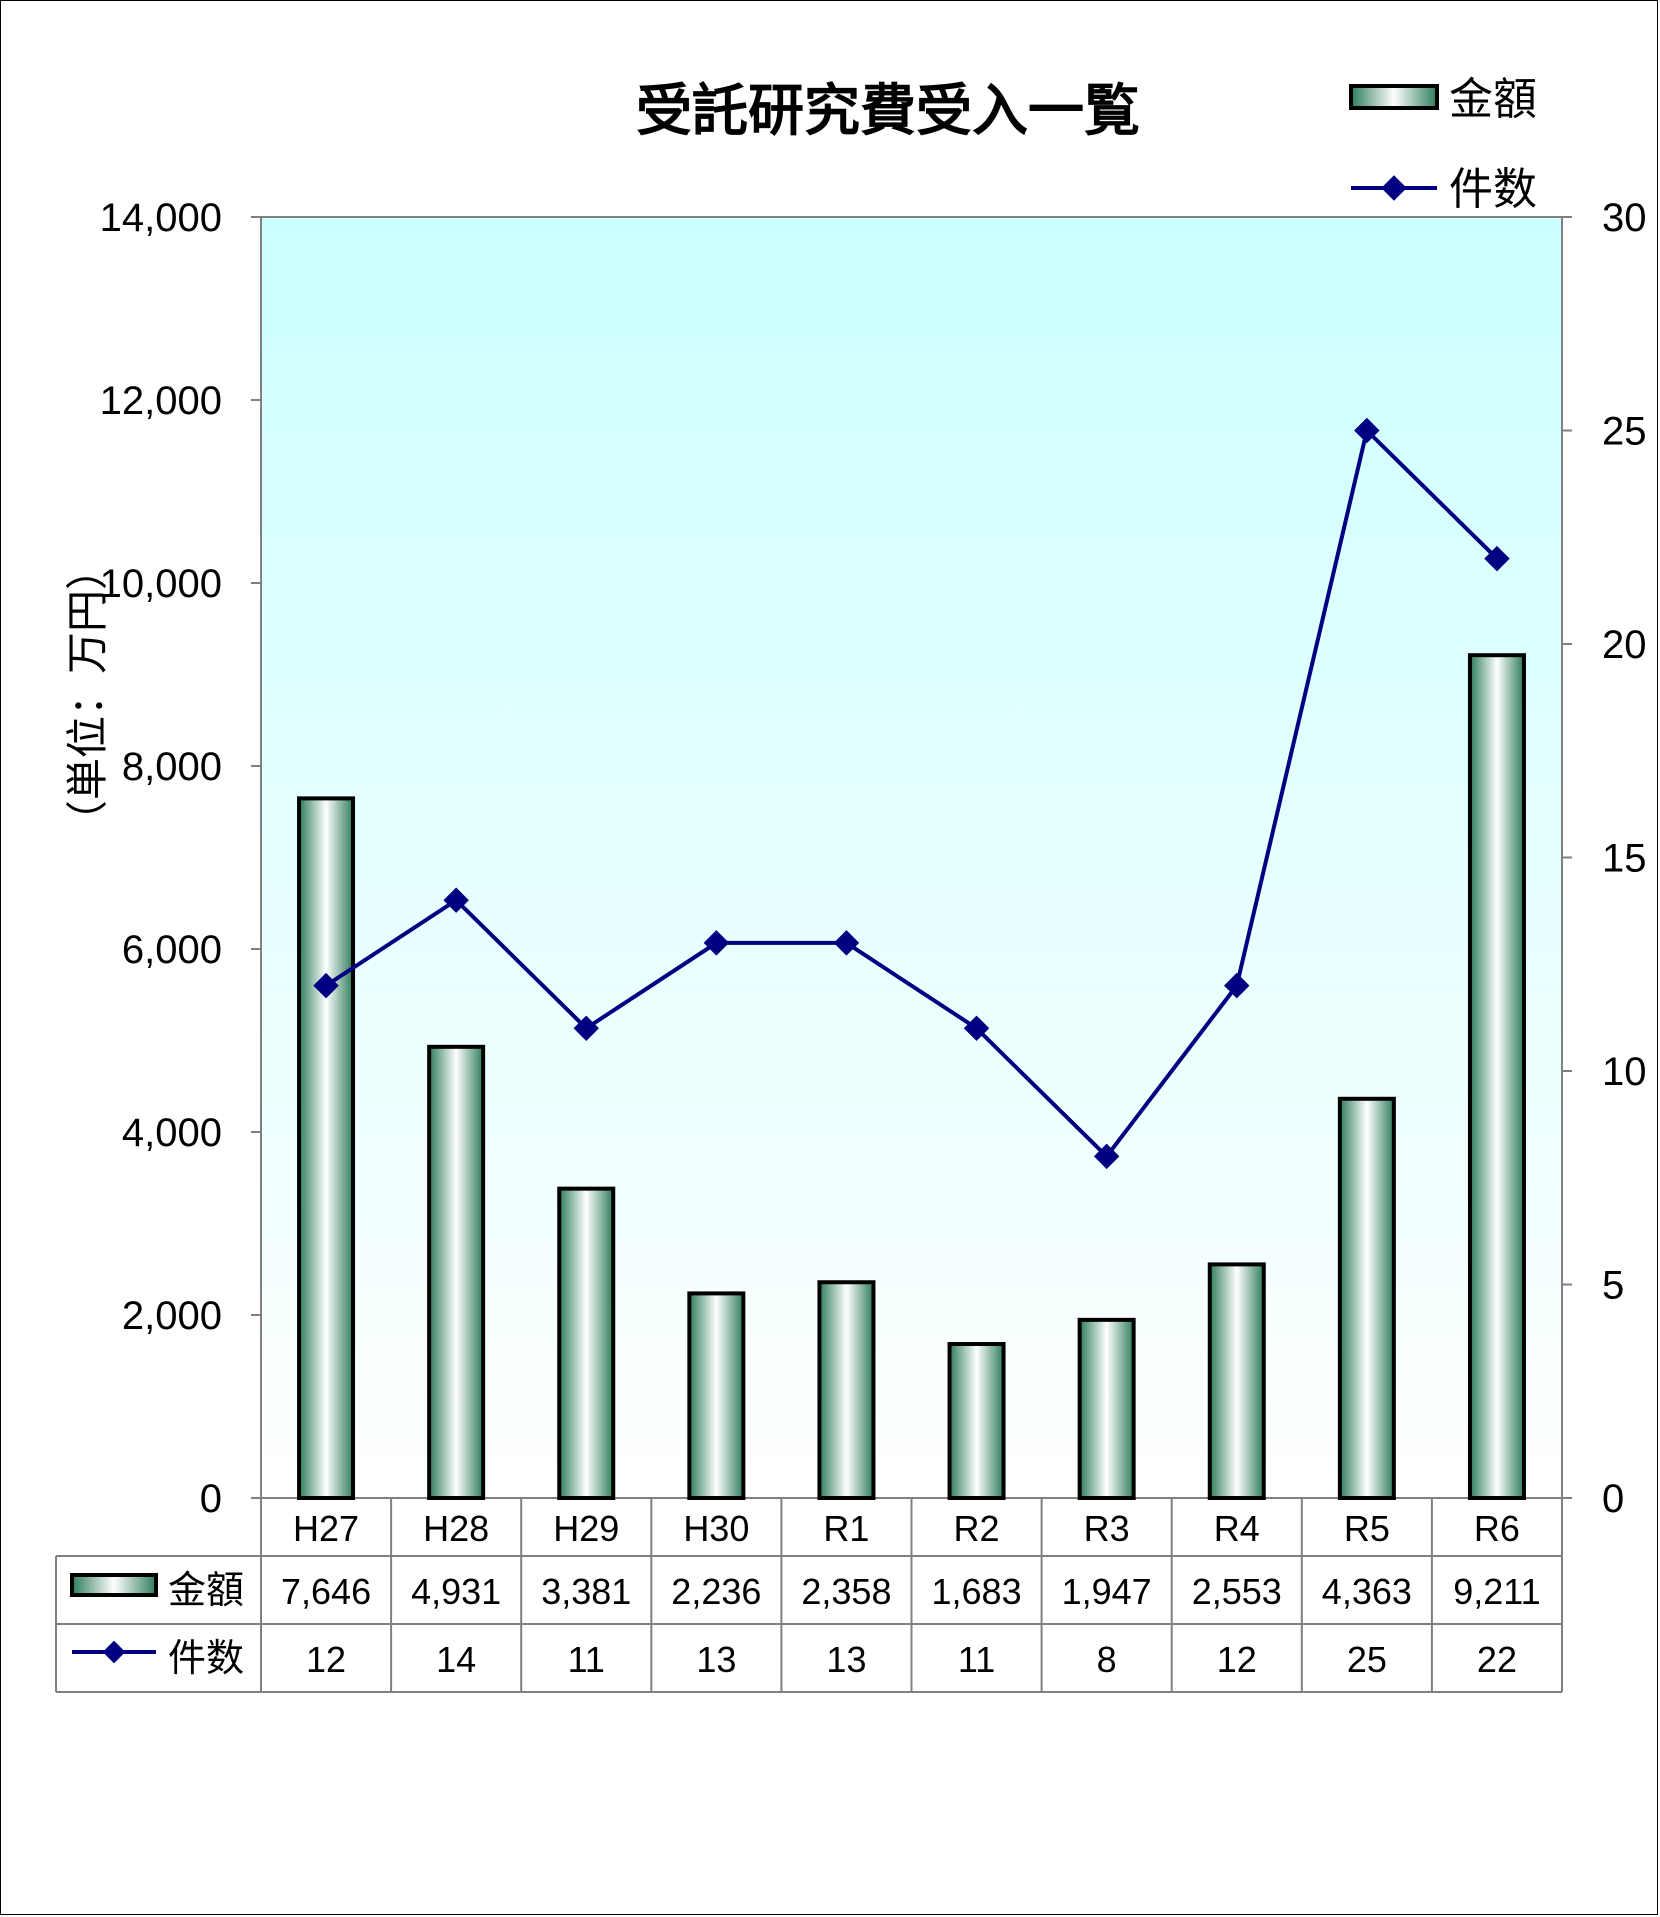 This screenshot has height=1917, width=1660. Describe the element at coordinates (1237, 1528) in the screenshot. I see `x-tick-label: R4` at that location.